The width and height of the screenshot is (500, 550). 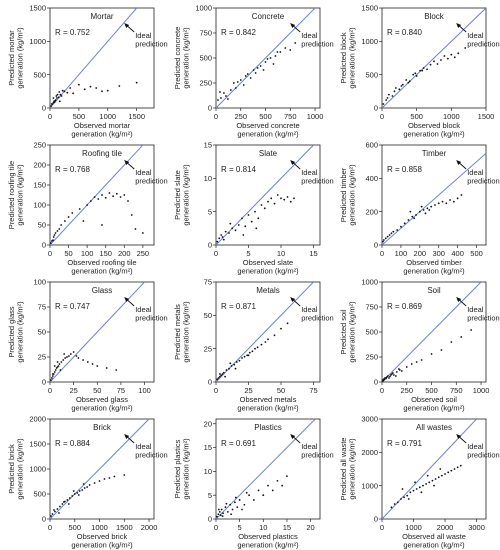 What do you see at coordinates (434, 16) in the screenshot?
I see `panel-title: Block` at bounding box center [434, 16].